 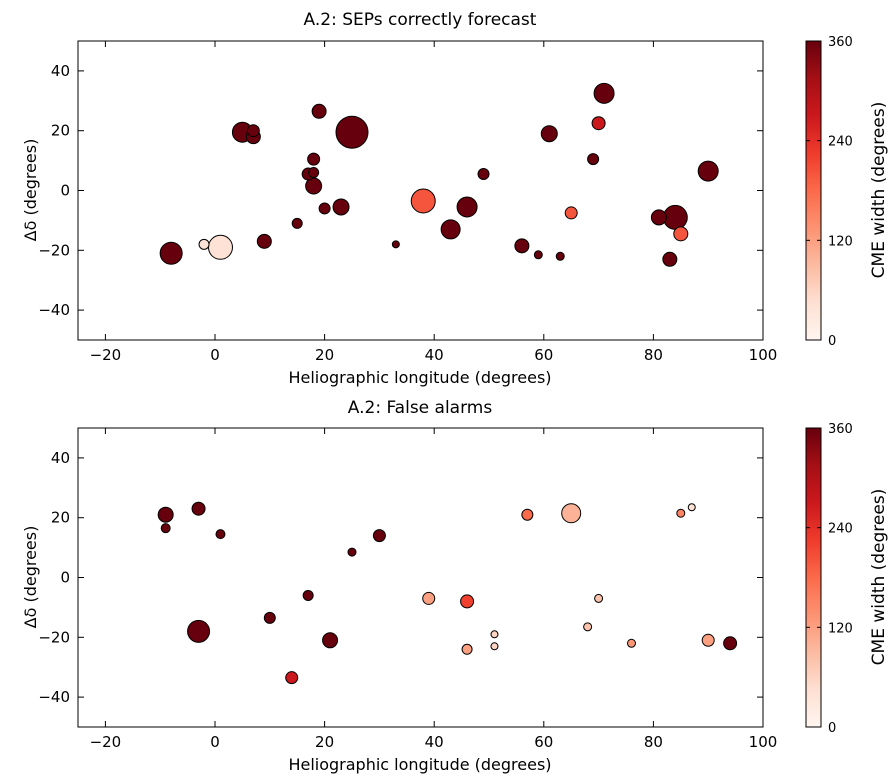 I want to click on chart-title: A.2: False alarms, so click(x=420, y=408).